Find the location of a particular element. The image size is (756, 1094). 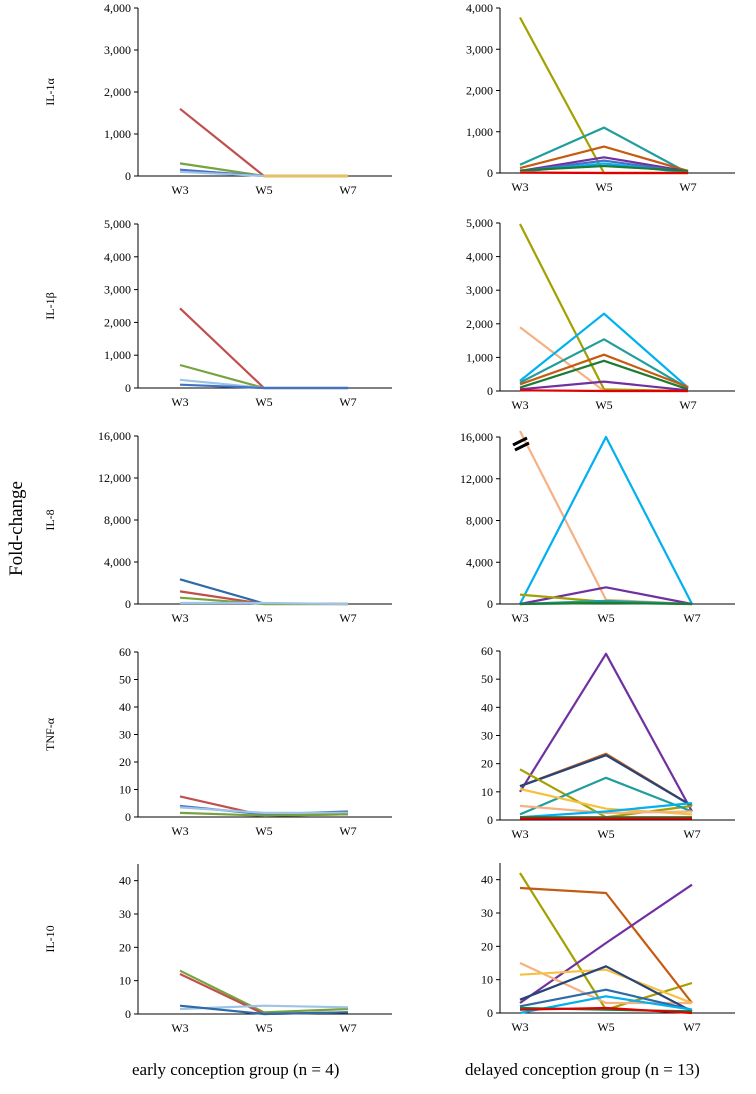

y-axis-title: Fold-change is located at coordinates (16, 528).